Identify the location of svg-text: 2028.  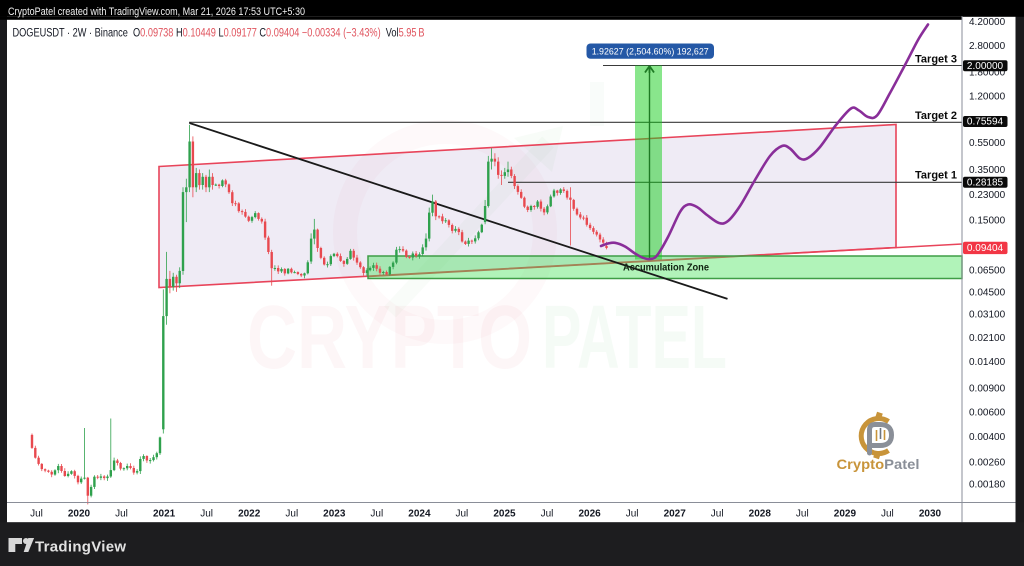
(760, 514).